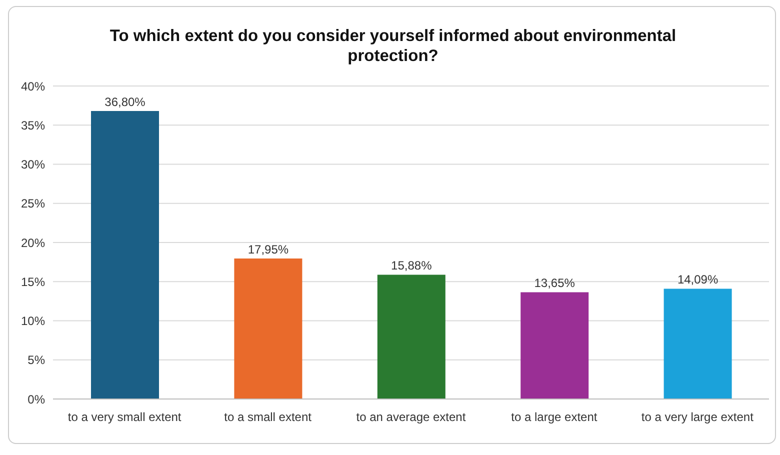 Image resolution: width=780 pixels, height=455 pixels. Describe the element at coordinates (554, 417) in the screenshot. I see `x-tick-label: to a large extent` at that location.